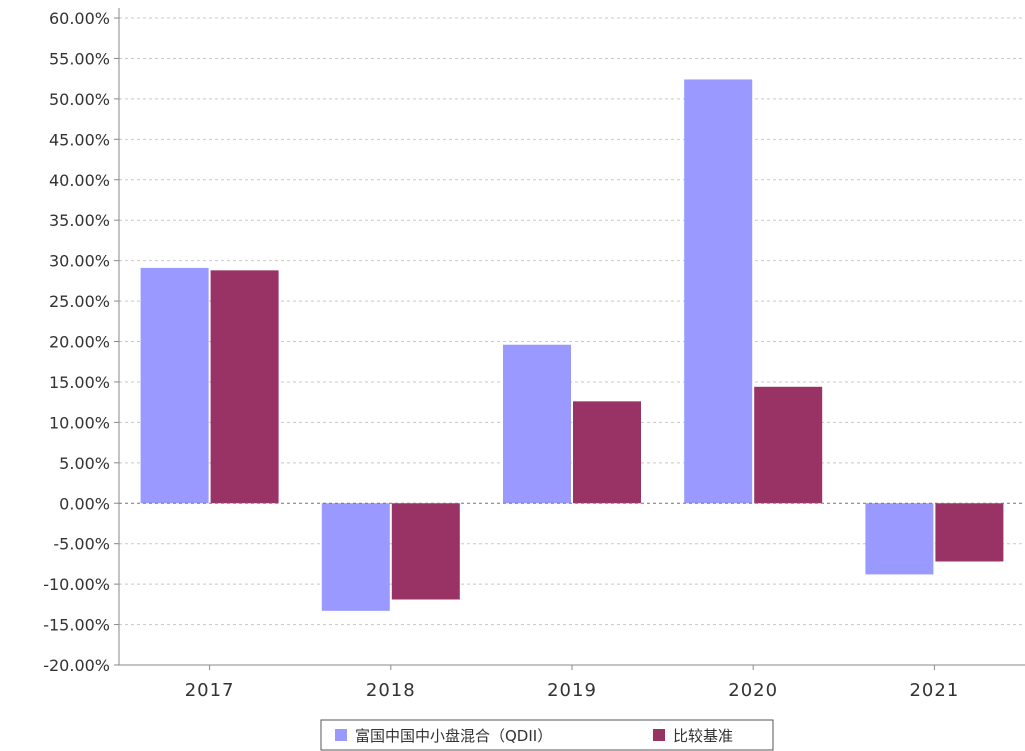 Image resolution: width=1025 pixels, height=751 pixels. I want to click on bar-benchmark-2017, so click(244, 387).